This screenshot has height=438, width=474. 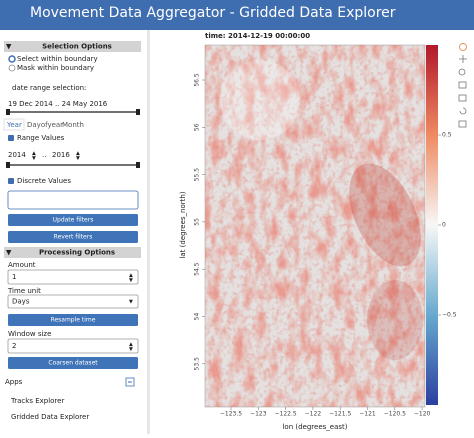 I want to click on y-tick-label: 54.5, so click(x=197, y=269).